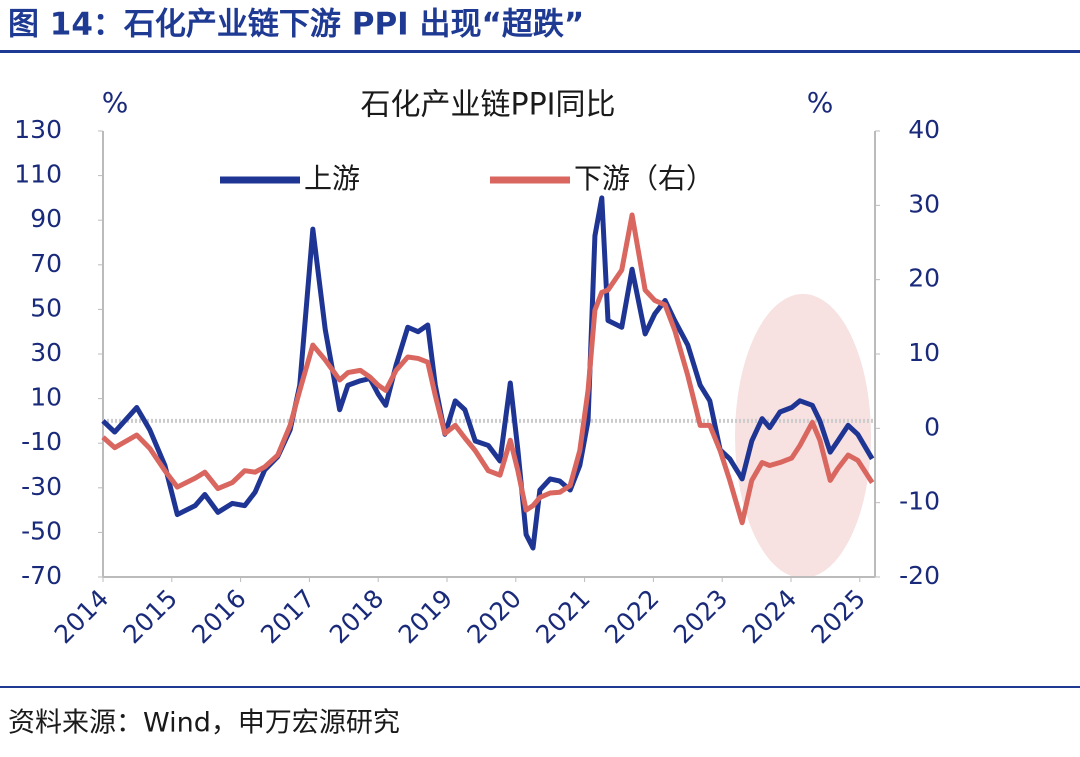 The image size is (1080, 757). Describe the element at coordinates (46, 263) in the screenshot. I see `y-tick-label: 70` at that location.